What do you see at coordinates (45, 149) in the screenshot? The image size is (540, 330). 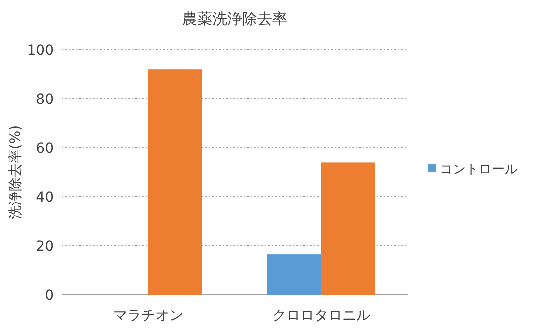 I see `y-tick-label: 60` at bounding box center [45, 149].